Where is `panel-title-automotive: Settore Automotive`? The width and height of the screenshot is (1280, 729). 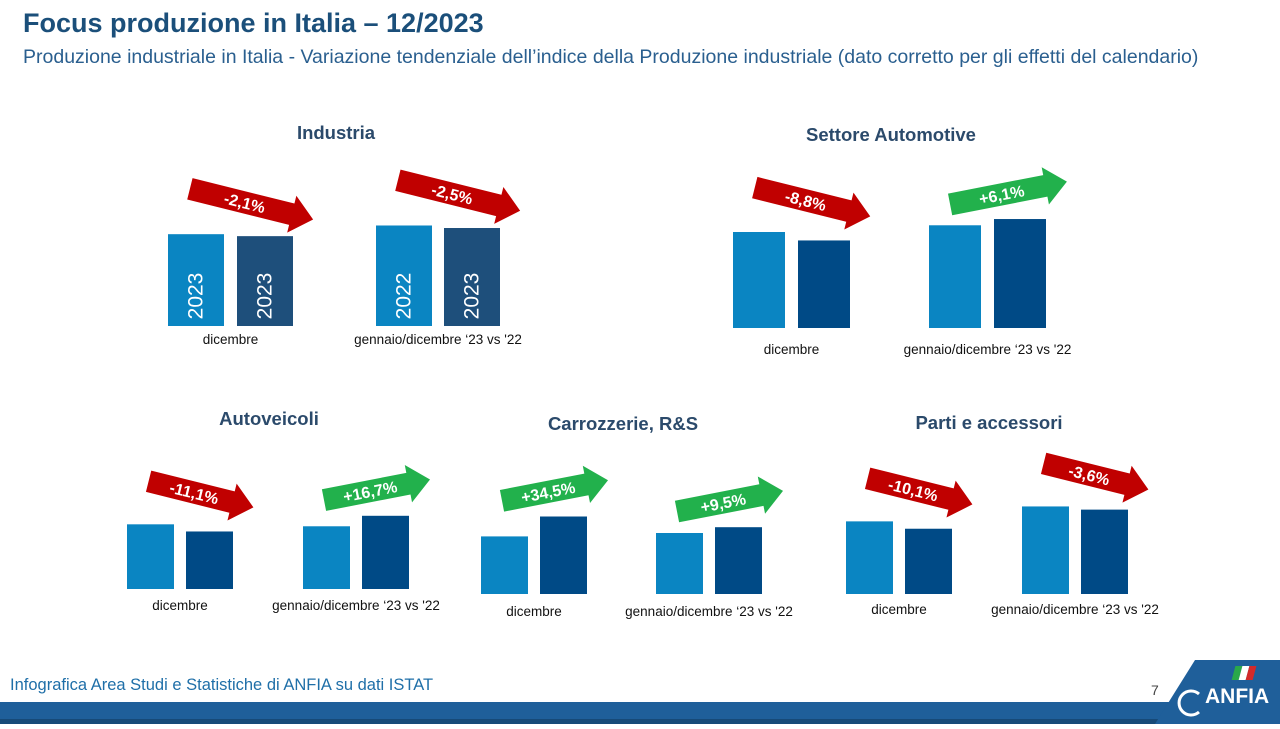
panel-title-automotive: Settore Automotive is located at coordinates (891, 134).